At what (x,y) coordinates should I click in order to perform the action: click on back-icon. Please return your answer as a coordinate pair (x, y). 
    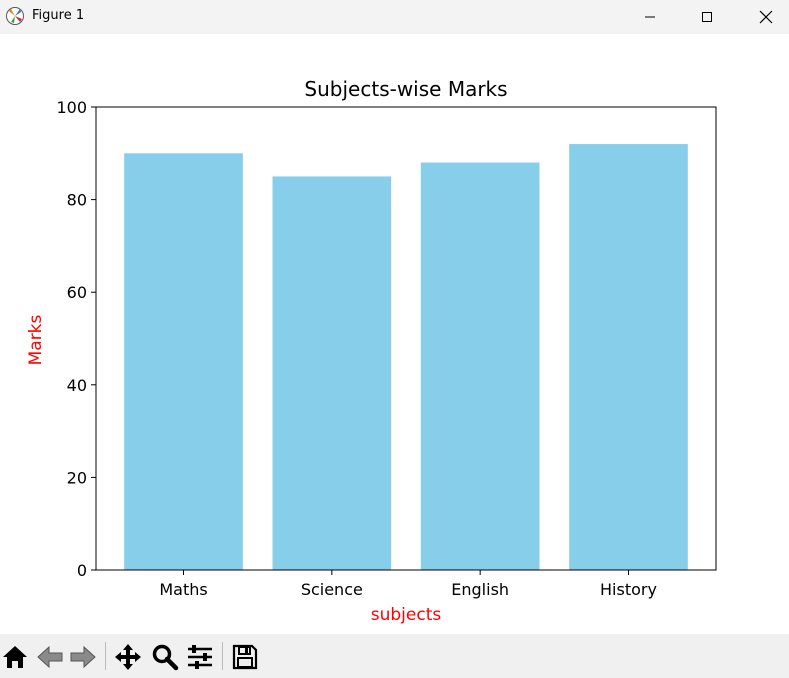
    Looking at the image, I should click on (50, 657).